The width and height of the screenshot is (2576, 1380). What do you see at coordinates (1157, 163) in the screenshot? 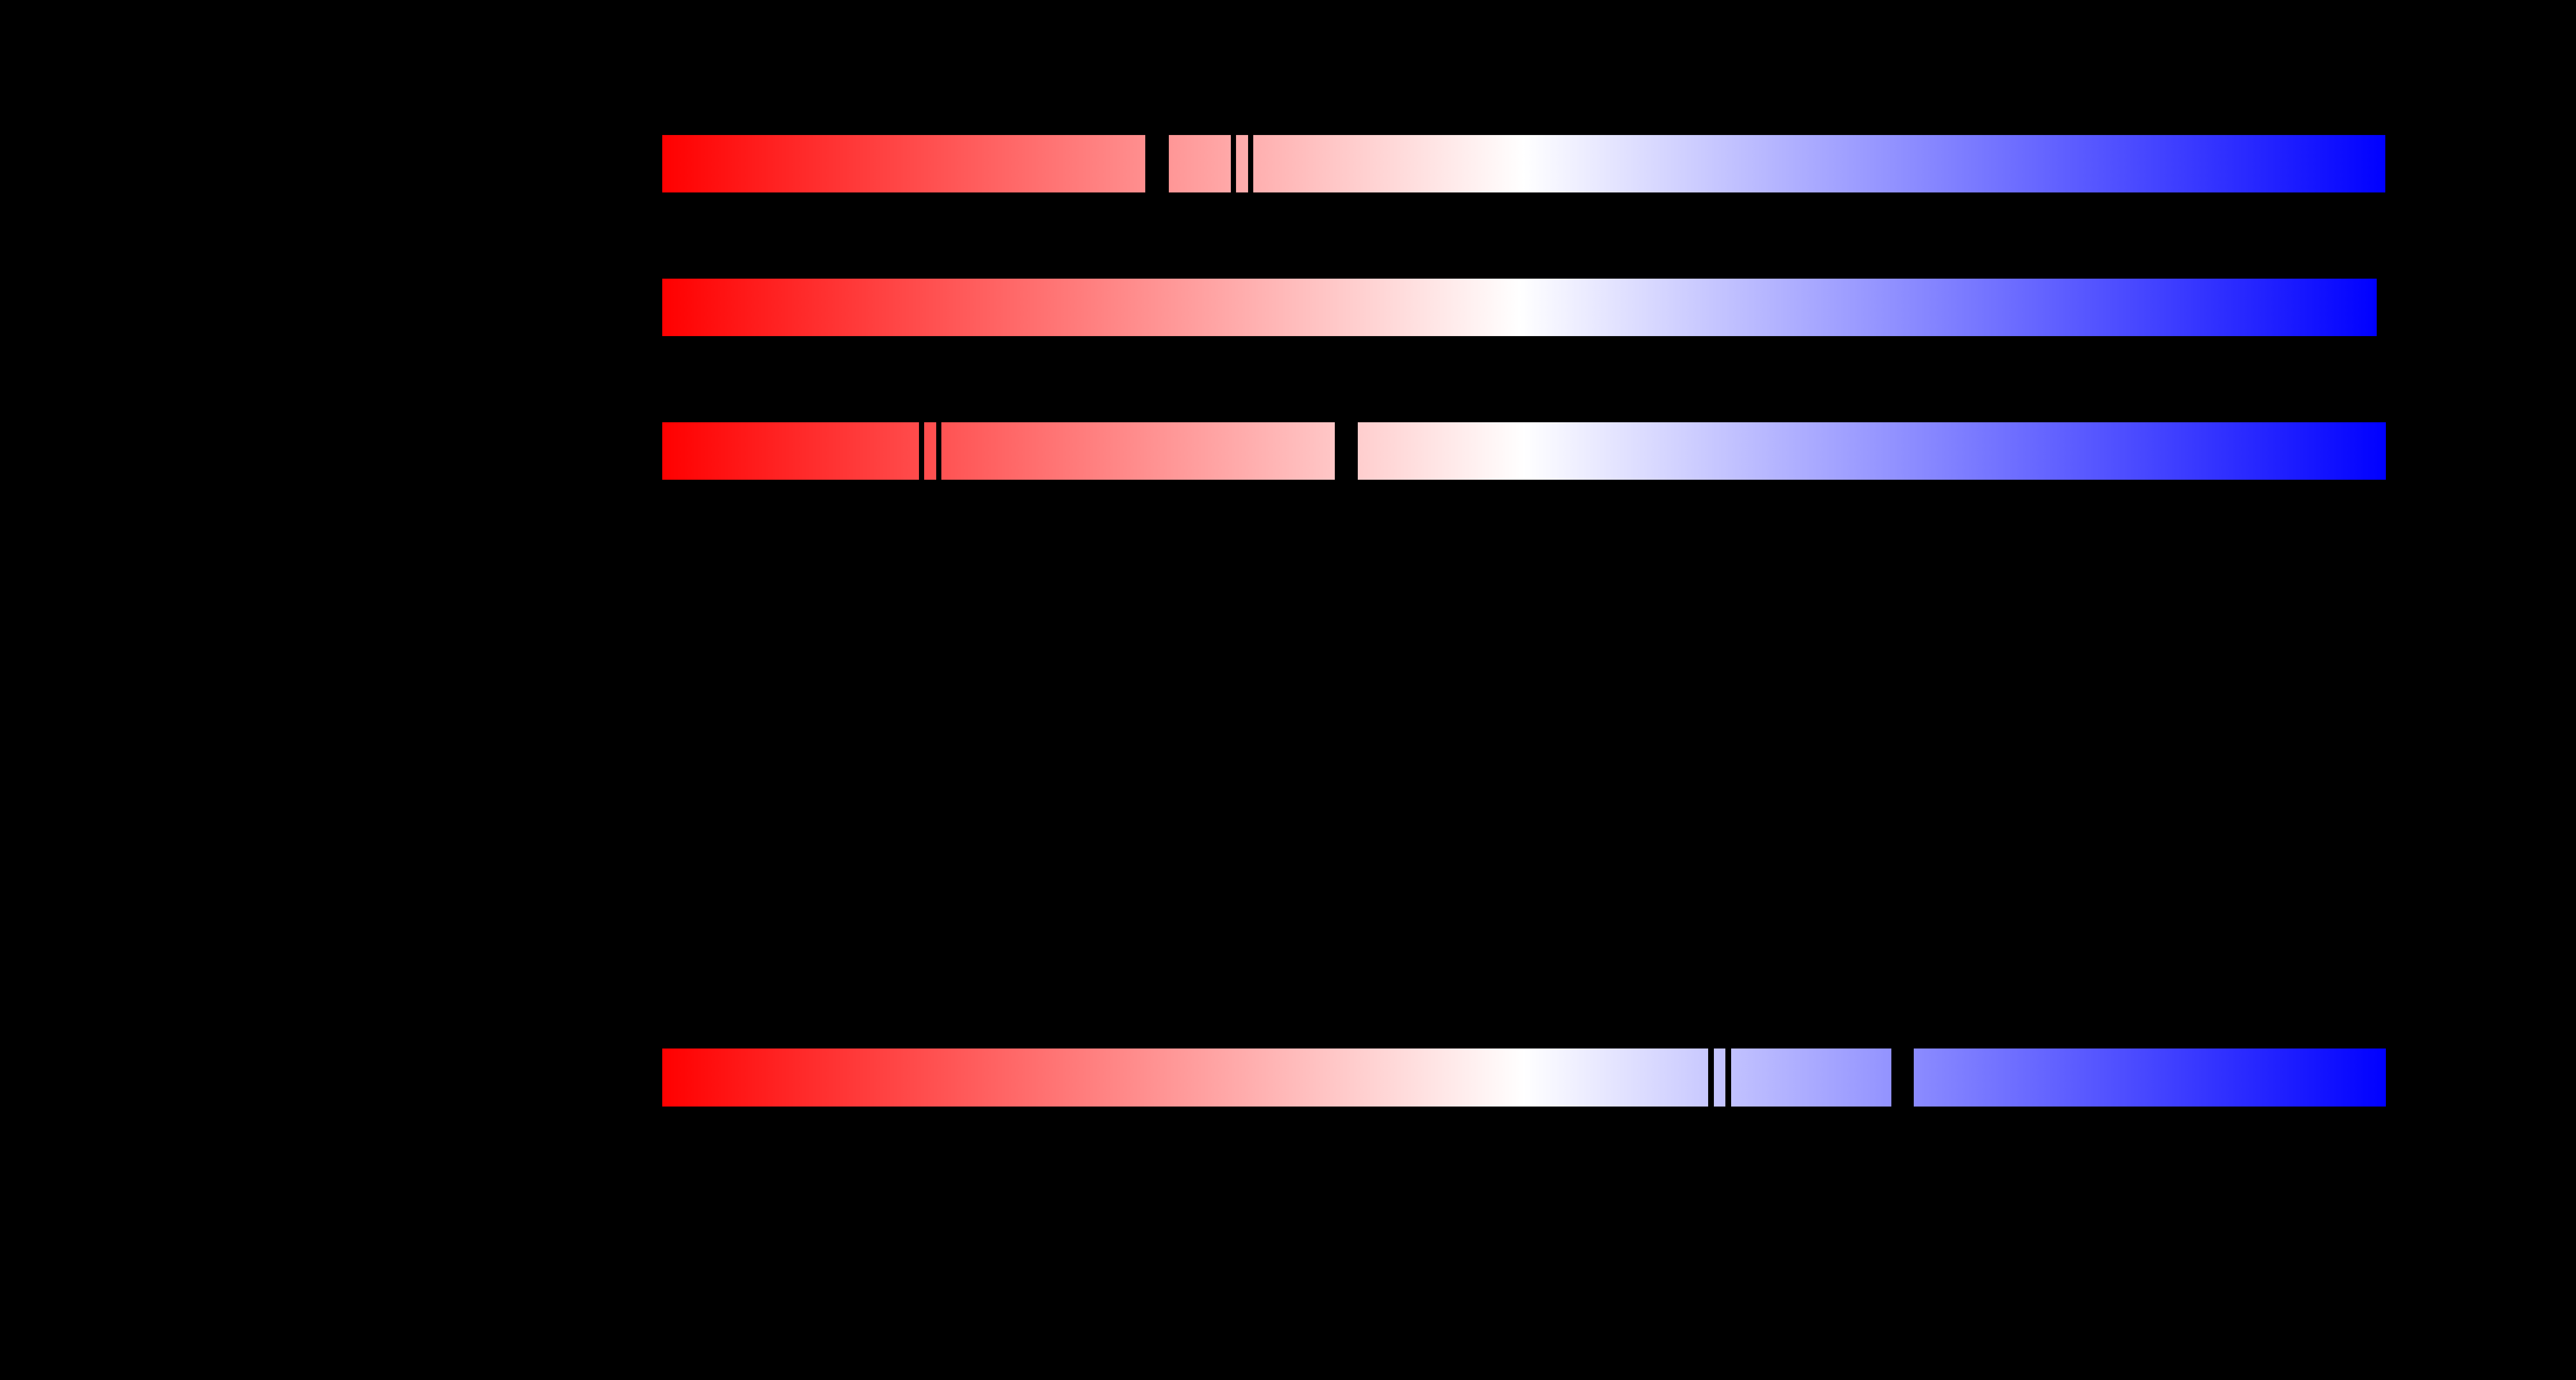
I see `bar-1-marker-1-wide-gap` at bounding box center [1157, 163].